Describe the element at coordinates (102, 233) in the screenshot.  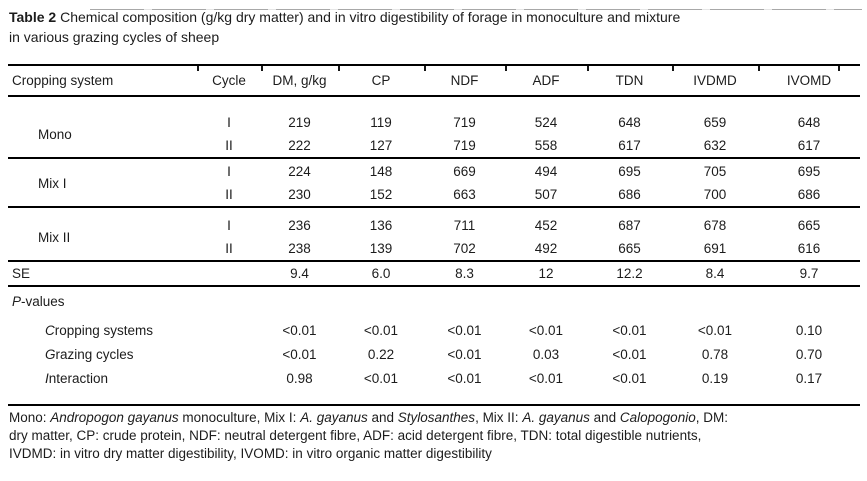
I see `group-label-mix2: Mix II` at that location.